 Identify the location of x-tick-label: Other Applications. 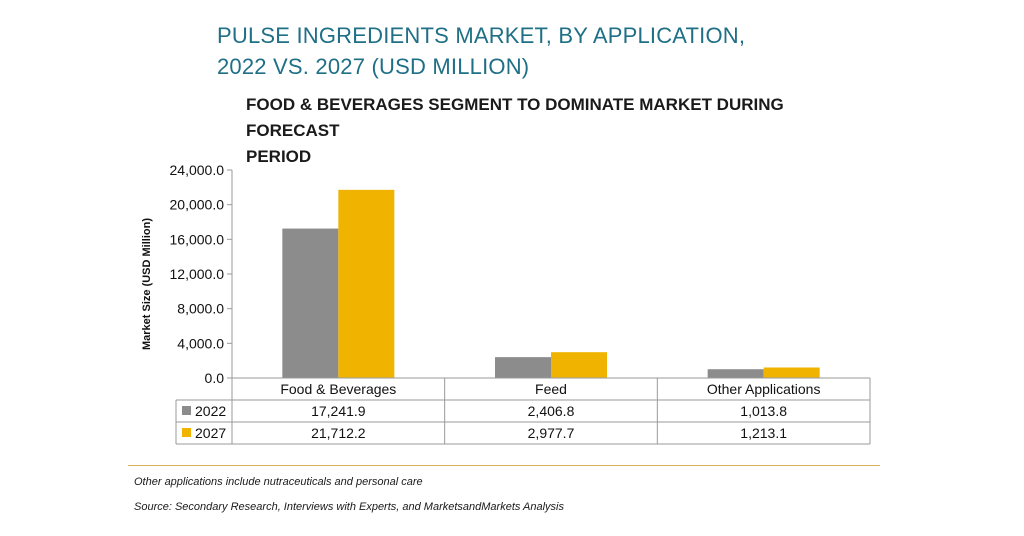
(764, 389).